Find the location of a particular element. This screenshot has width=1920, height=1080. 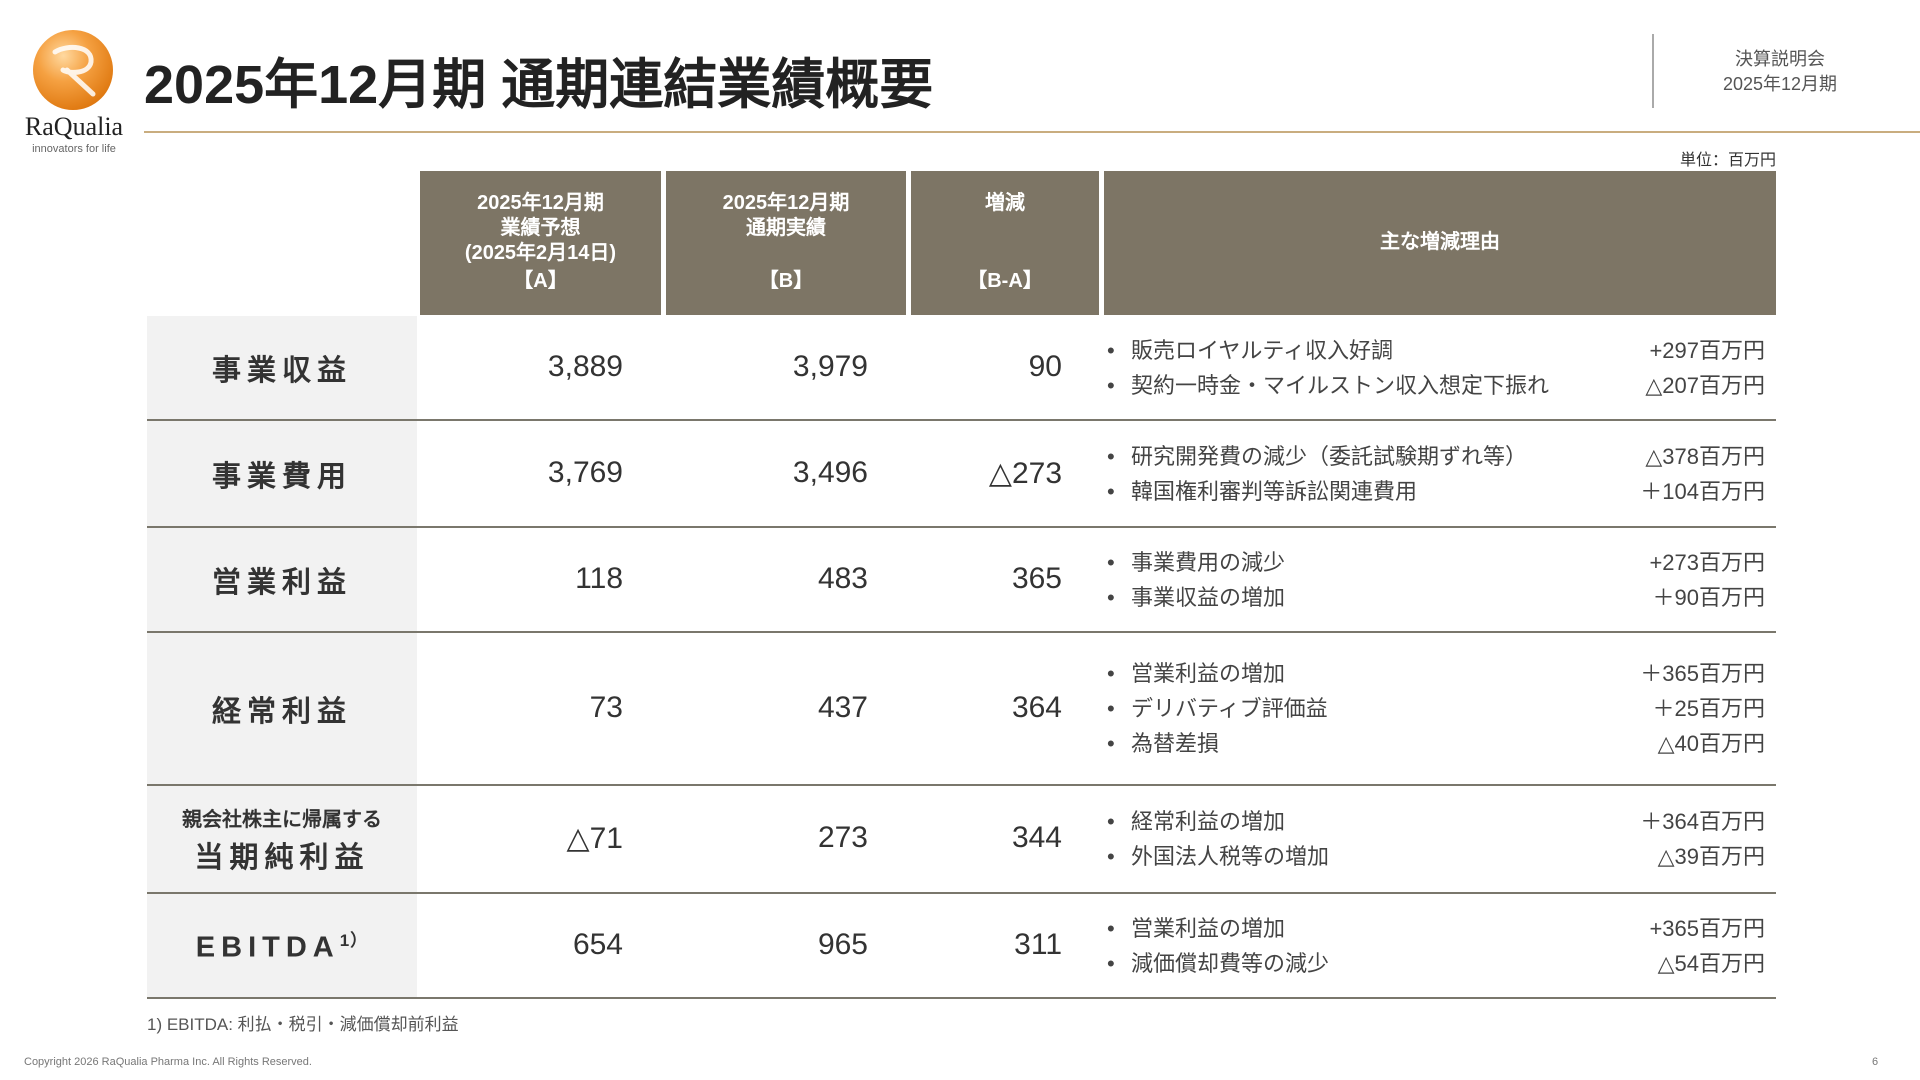

reason-item: • 営業利益の増加 ＋365百万円 is located at coordinates (1436, 673).